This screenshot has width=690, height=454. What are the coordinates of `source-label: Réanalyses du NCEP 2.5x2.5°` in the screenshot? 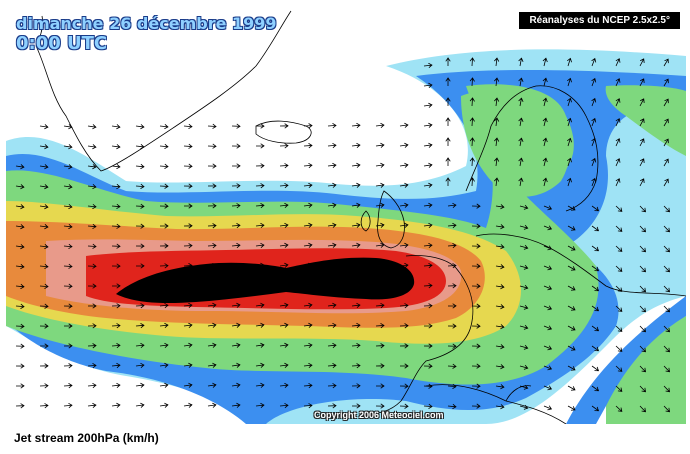 It's located at (599, 20).